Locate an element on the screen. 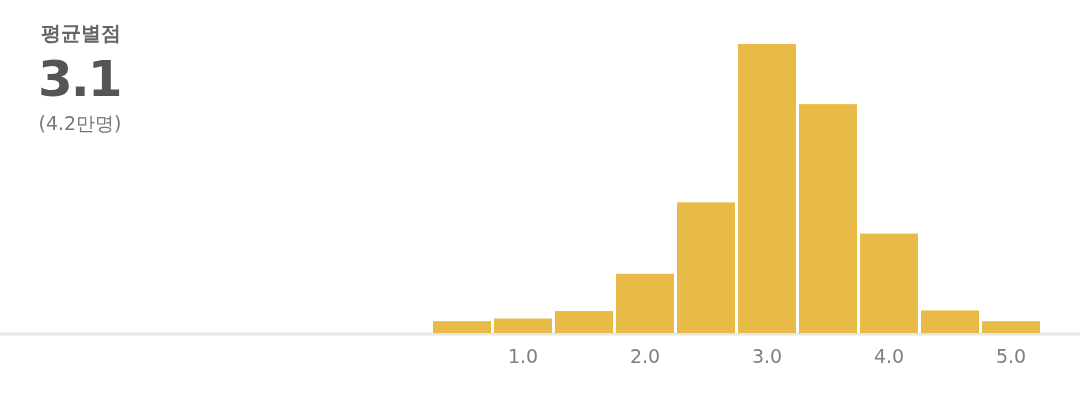 The width and height of the screenshot is (1080, 397). x-tick-label: 1.0 is located at coordinates (523, 356).